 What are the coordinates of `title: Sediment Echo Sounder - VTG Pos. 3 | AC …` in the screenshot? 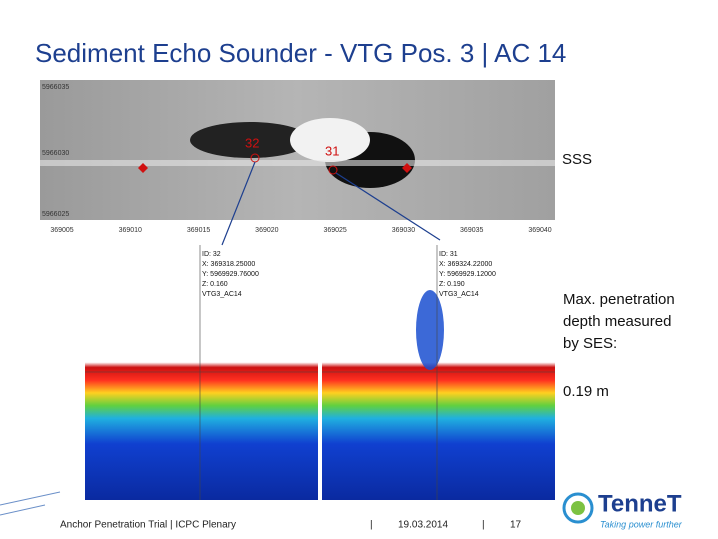 It's located at (300, 53).